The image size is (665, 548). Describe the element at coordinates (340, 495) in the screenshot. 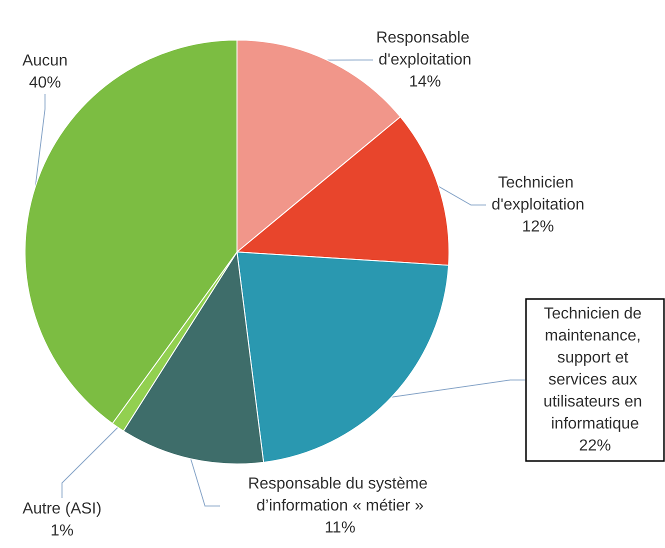

I see `slice-label: Responsable du système d’information « métier »` at that location.